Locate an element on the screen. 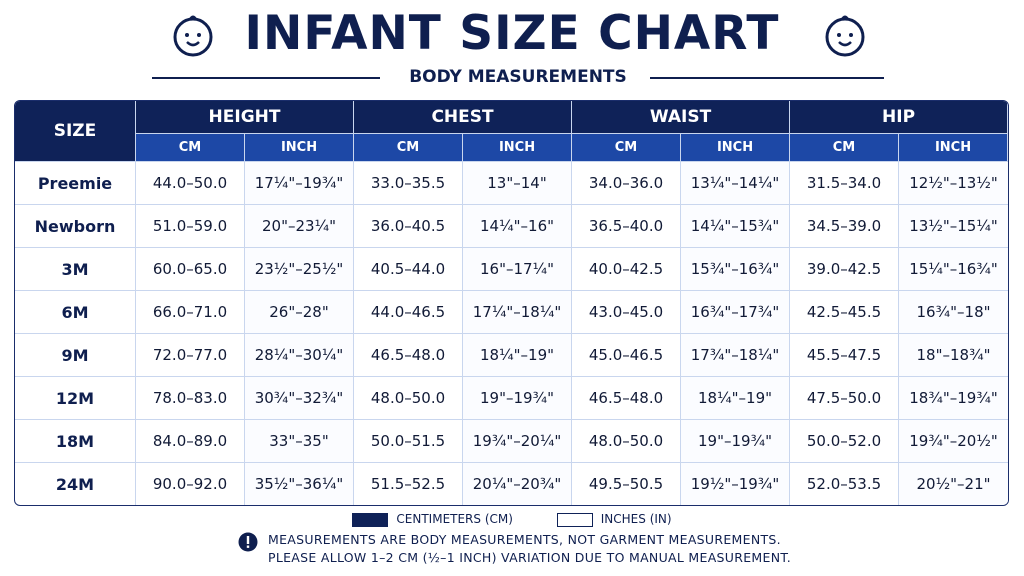  measurement-cell: 19¾"–20½" is located at coordinates (954, 441).